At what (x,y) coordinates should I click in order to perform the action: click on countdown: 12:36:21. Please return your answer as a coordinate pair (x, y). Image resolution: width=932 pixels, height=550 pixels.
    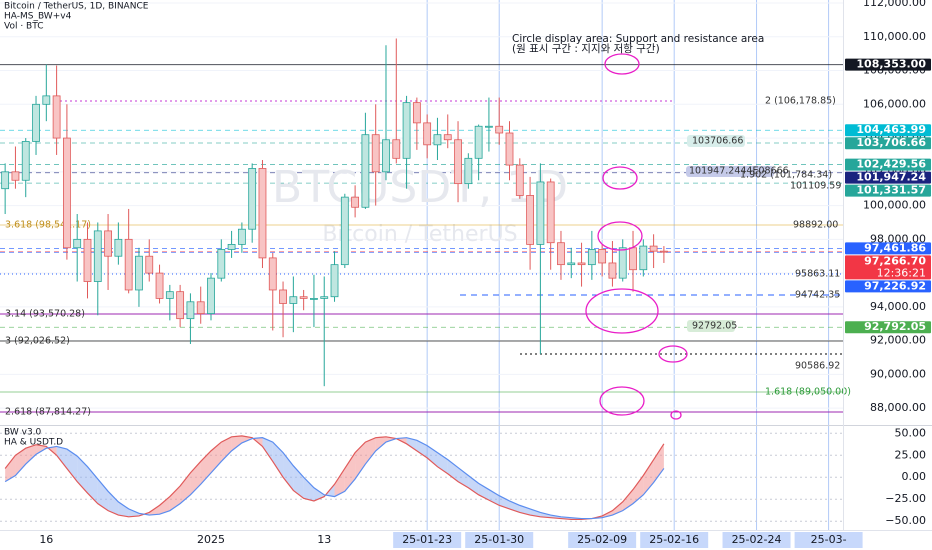
    Looking at the image, I should click on (901, 272).